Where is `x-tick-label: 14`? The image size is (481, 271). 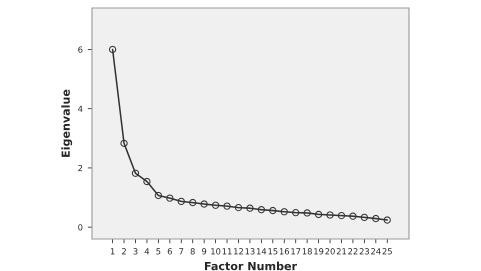
x-tick-label: 14 is located at coordinates (261, 251).